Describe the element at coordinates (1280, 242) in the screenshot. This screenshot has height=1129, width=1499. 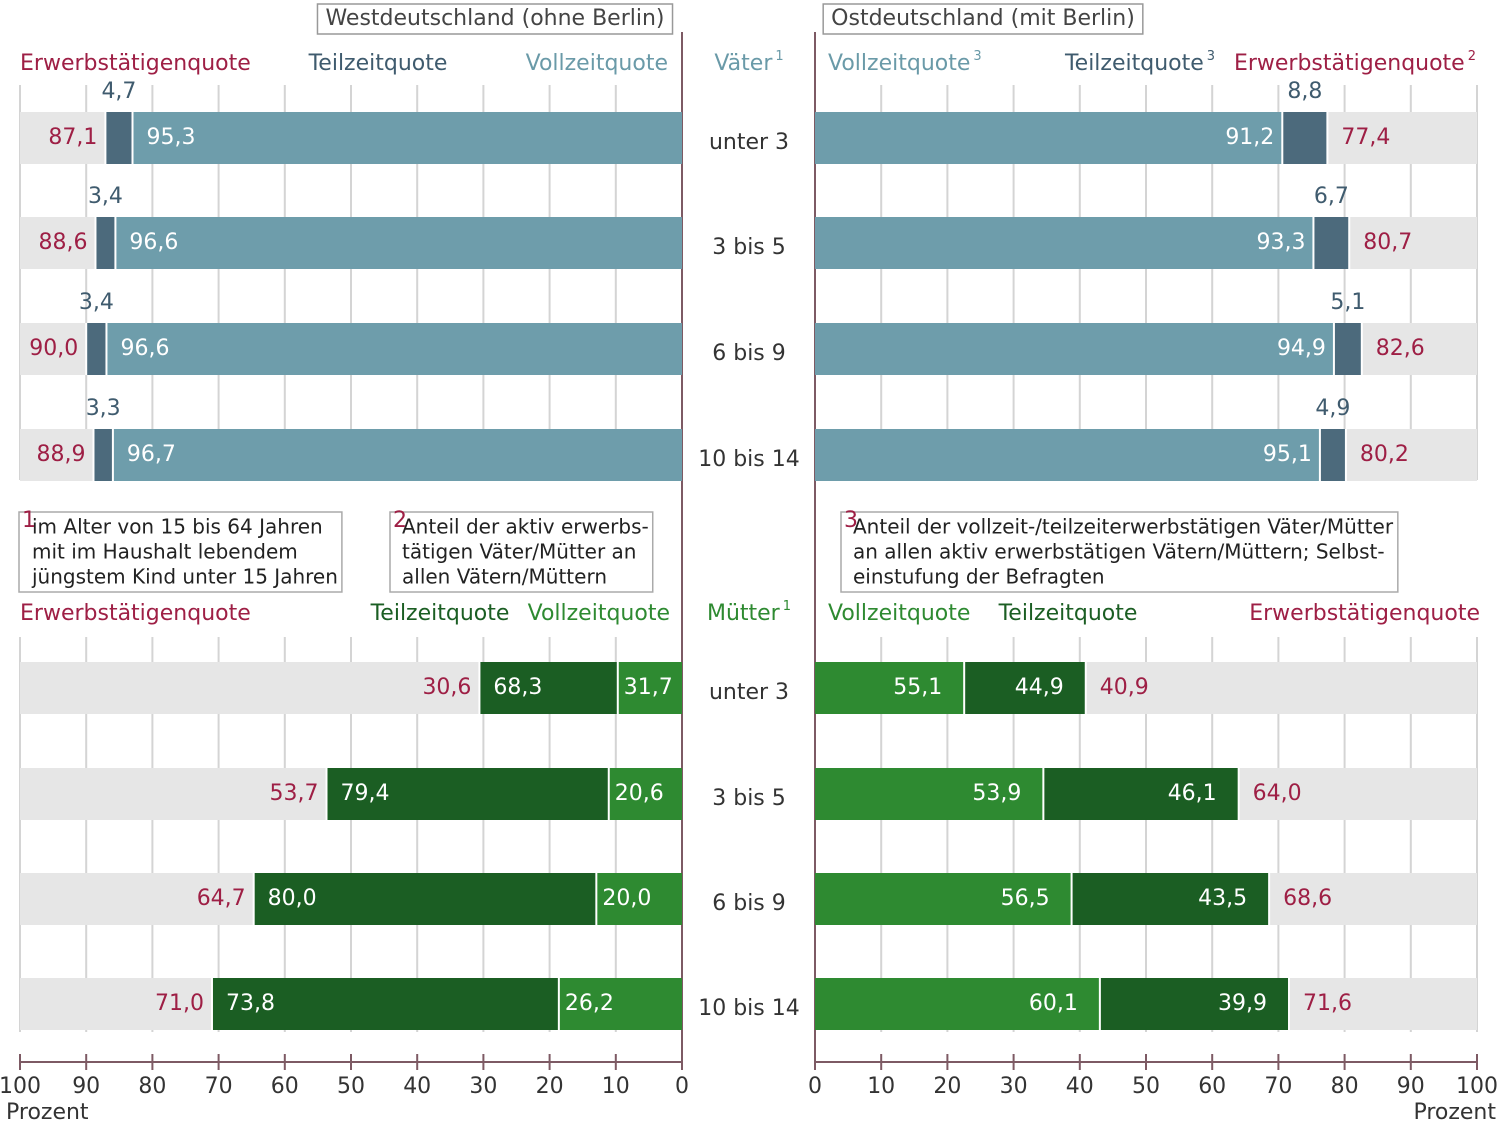
I see `full-time-label: 93,3` at that location.